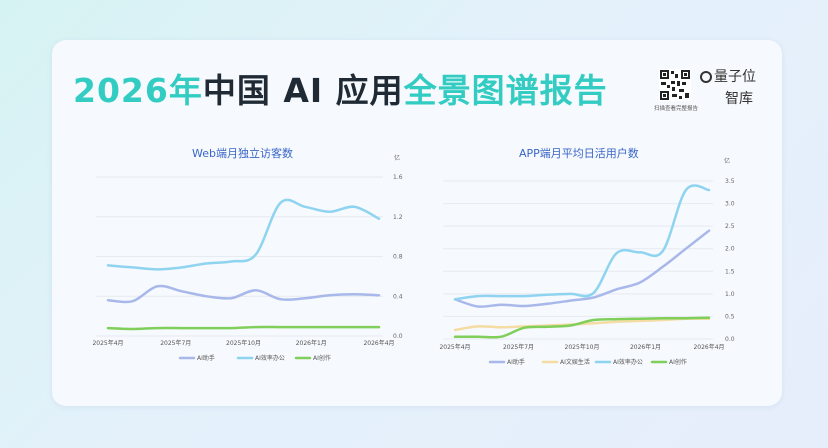 The height and width of the screenshot is (448, 828). Describe the element at coordinates (398, 177) in the screenshot. I see `y-tick-label: 1.6` at that location.